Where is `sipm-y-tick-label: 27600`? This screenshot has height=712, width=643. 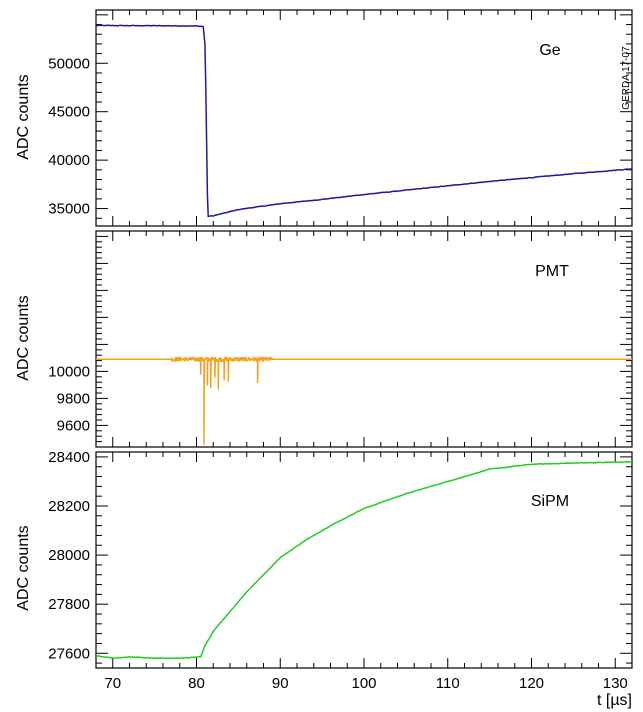
sipm-y-tick-label: 27600 is located at coordinates (69, 653).